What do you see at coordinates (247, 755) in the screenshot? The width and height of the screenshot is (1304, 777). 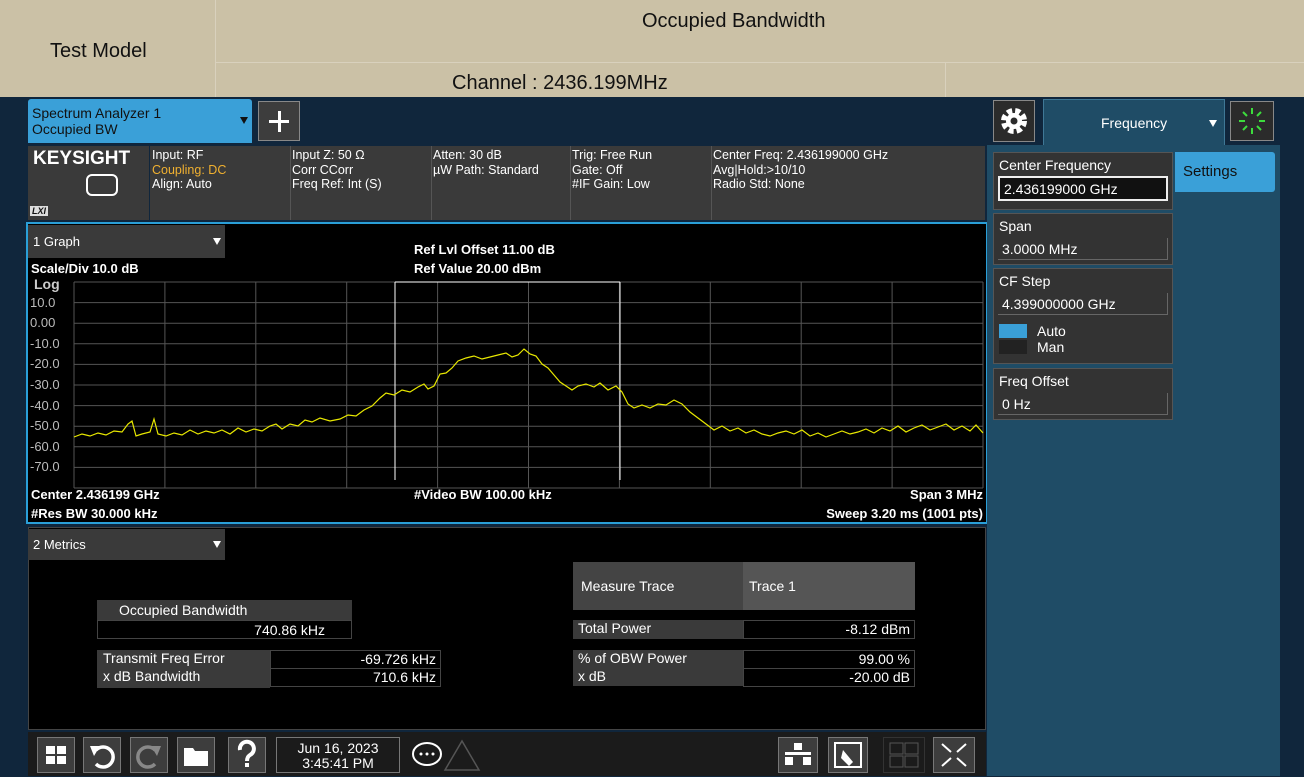 I see `help-button` at bounding box center [247, 755].